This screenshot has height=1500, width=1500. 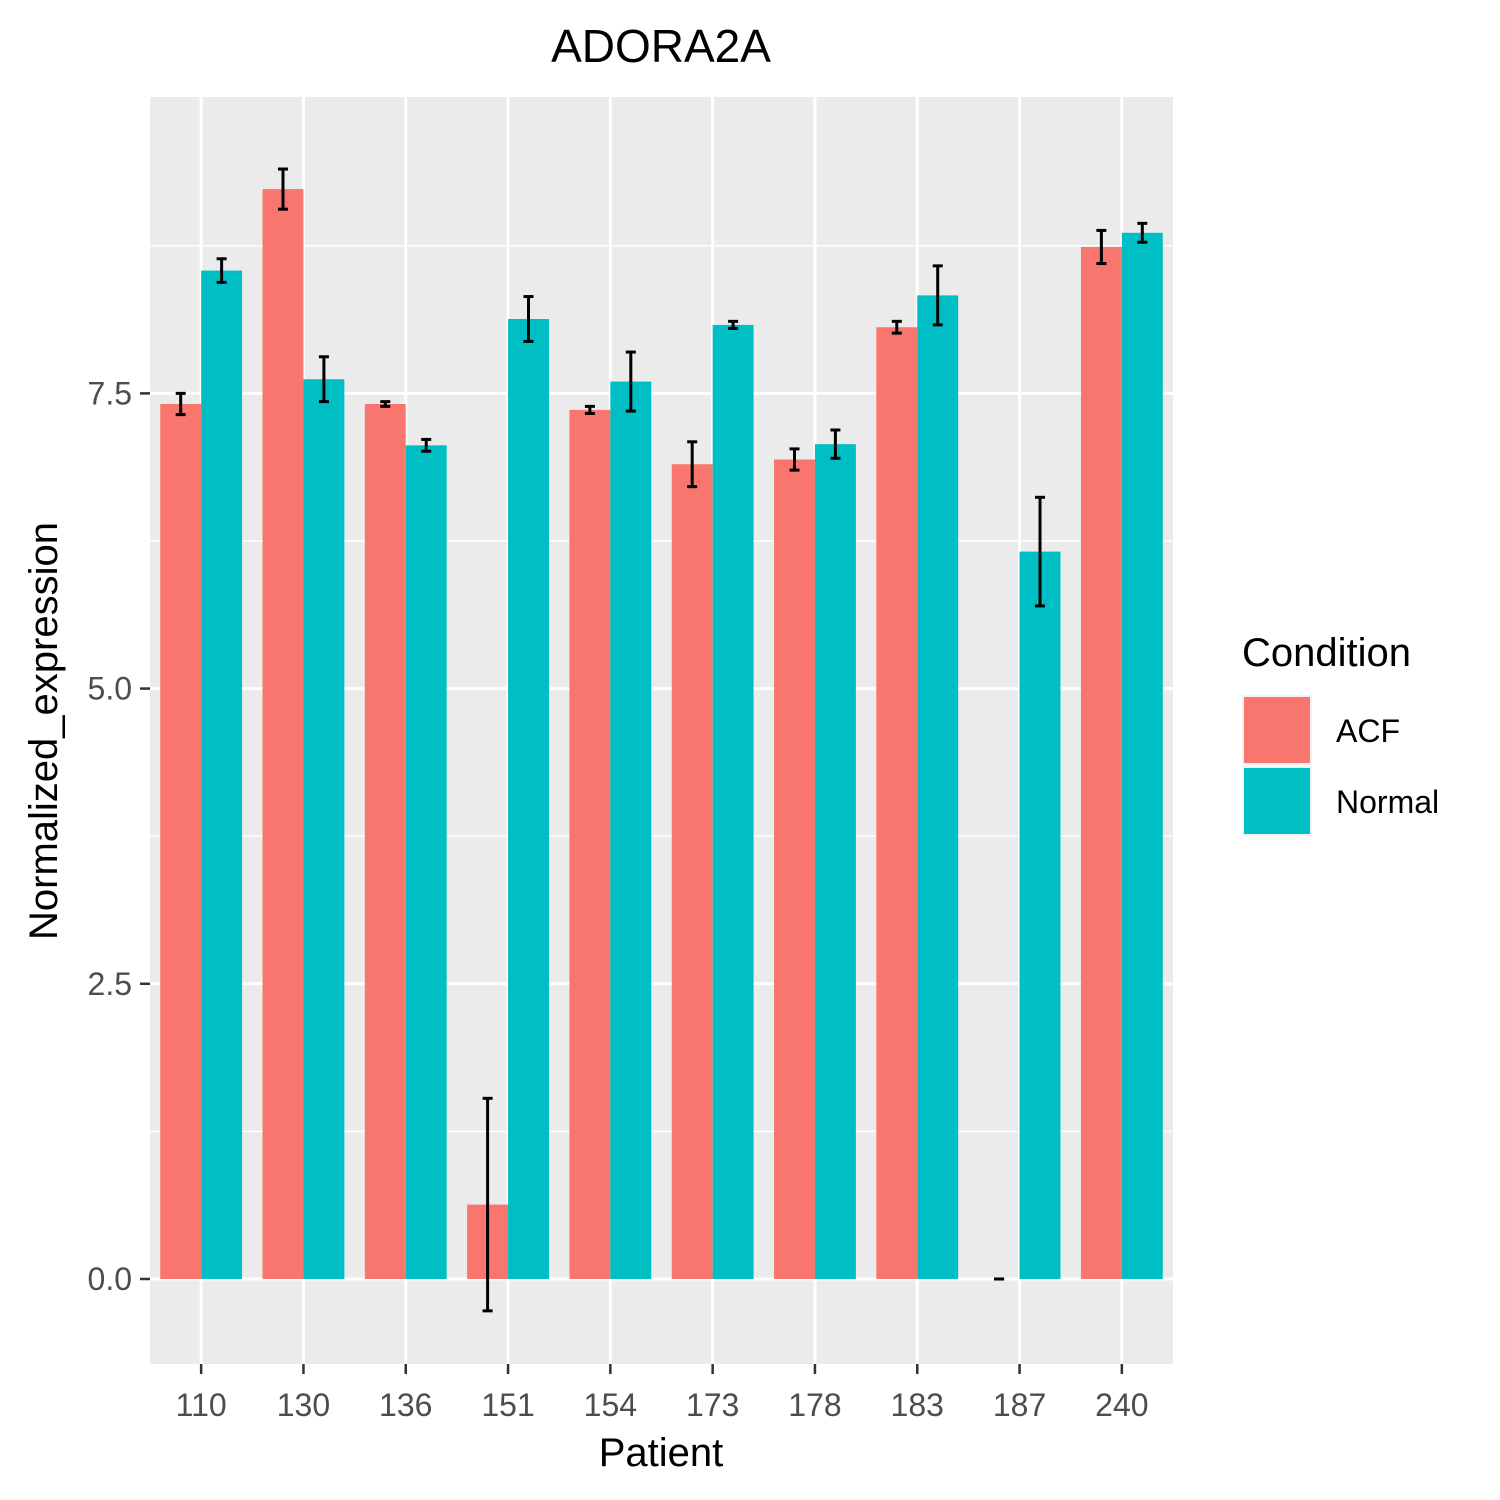 I want to click on legend-label-acf: ACF, so click(x=1368, y=731).